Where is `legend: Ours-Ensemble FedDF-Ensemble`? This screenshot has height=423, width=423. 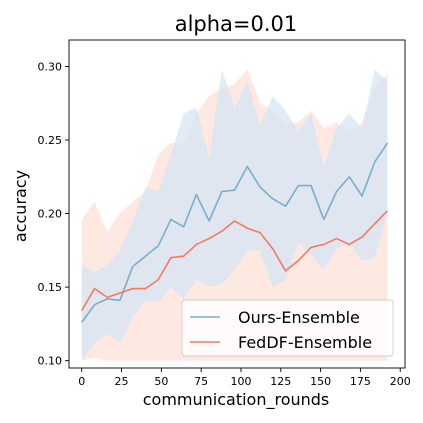
legend: Ours-Ensemble FedDF-Ensemble is located at coordinates (287, 328).